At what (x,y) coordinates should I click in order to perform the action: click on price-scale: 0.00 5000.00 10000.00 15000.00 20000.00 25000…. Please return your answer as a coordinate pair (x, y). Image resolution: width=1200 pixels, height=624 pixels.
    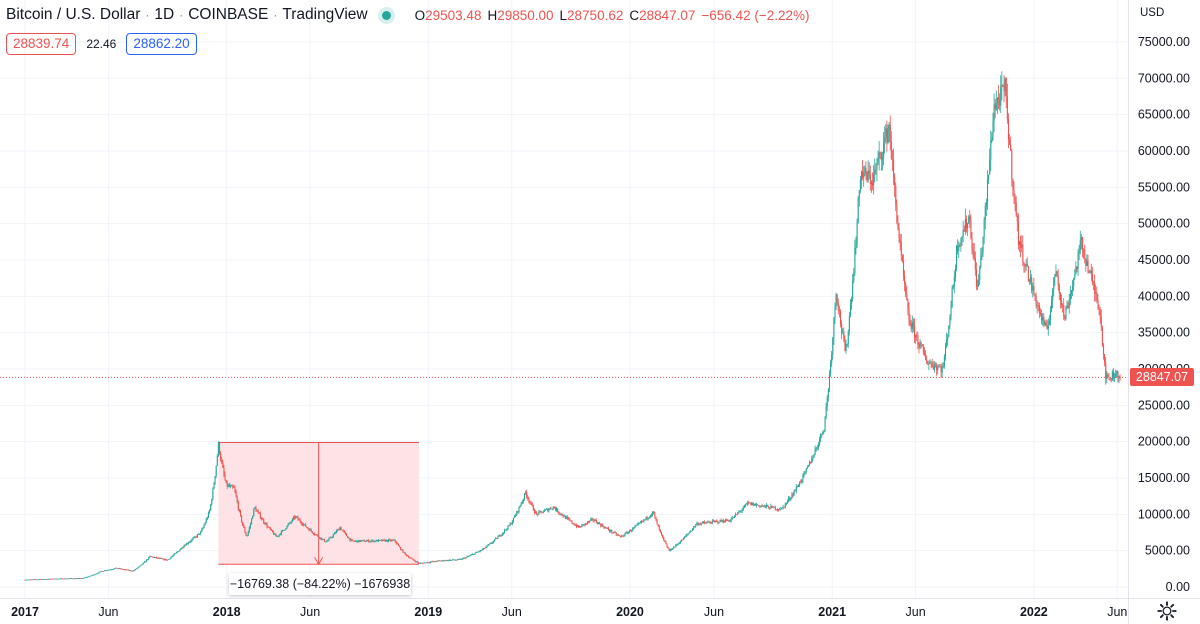
    Looking at the image, I should click on (1159, 312).